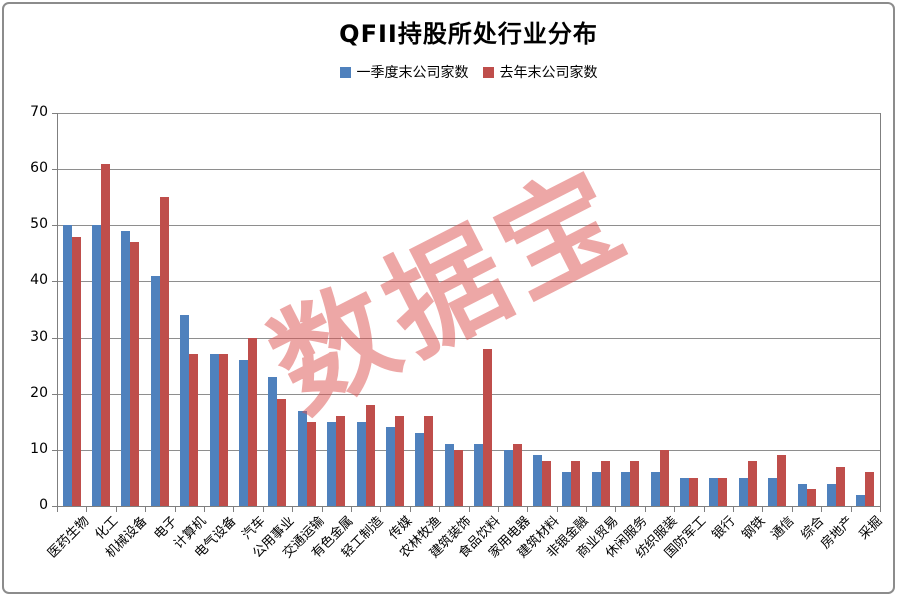 Image resolution: width=898 pixels, height=597 pixels. I want to click on bar-q1-房地产, so click(831, 494).